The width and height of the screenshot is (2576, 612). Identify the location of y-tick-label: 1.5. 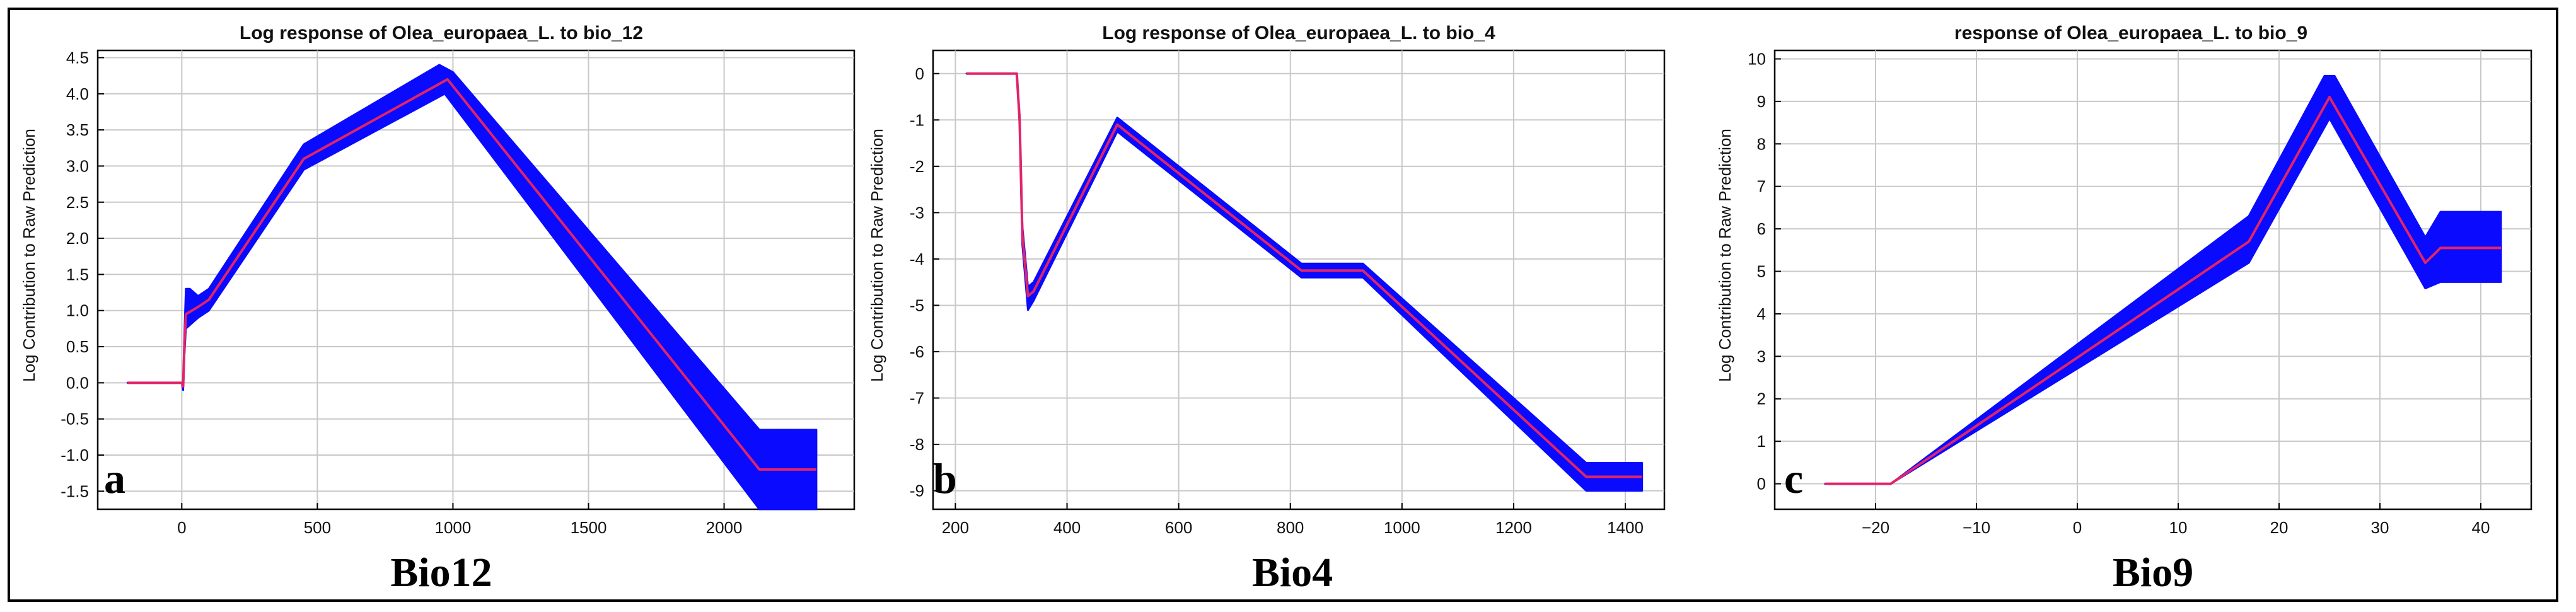
(77, 274).